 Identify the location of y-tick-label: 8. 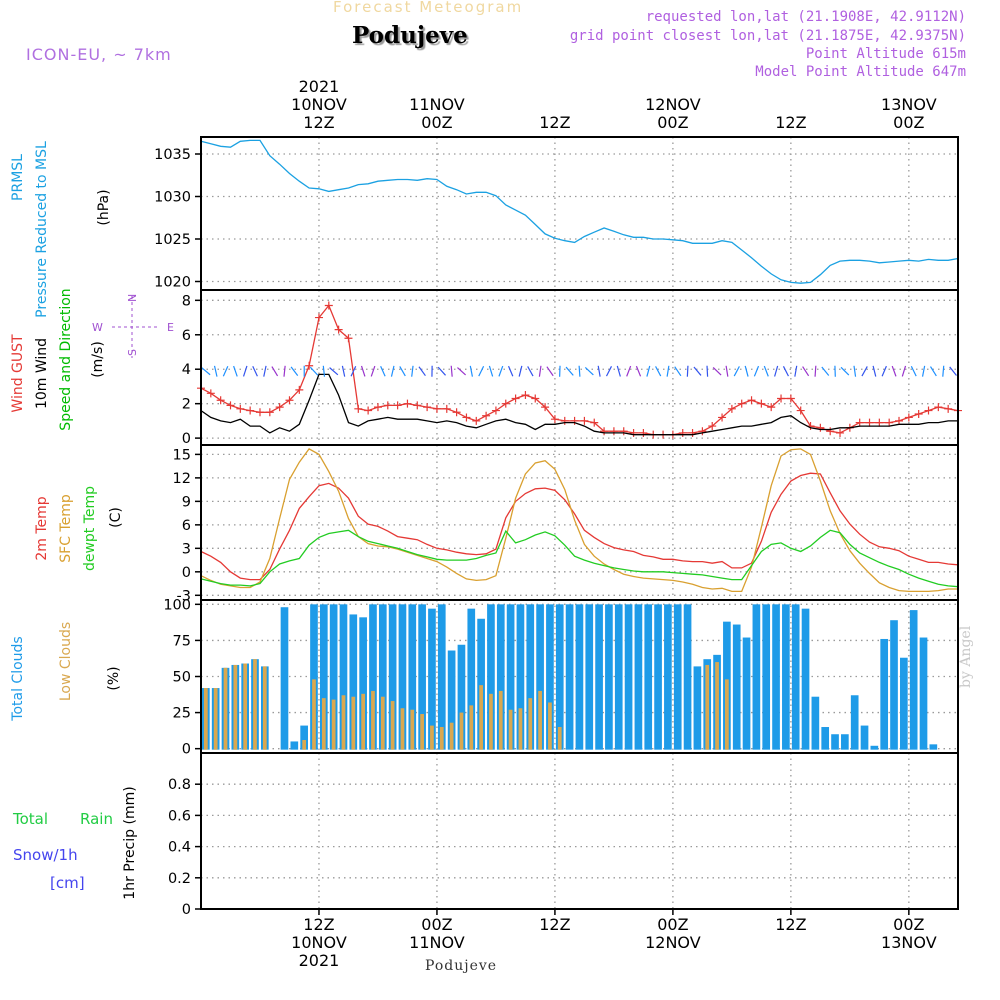
(186, 301).